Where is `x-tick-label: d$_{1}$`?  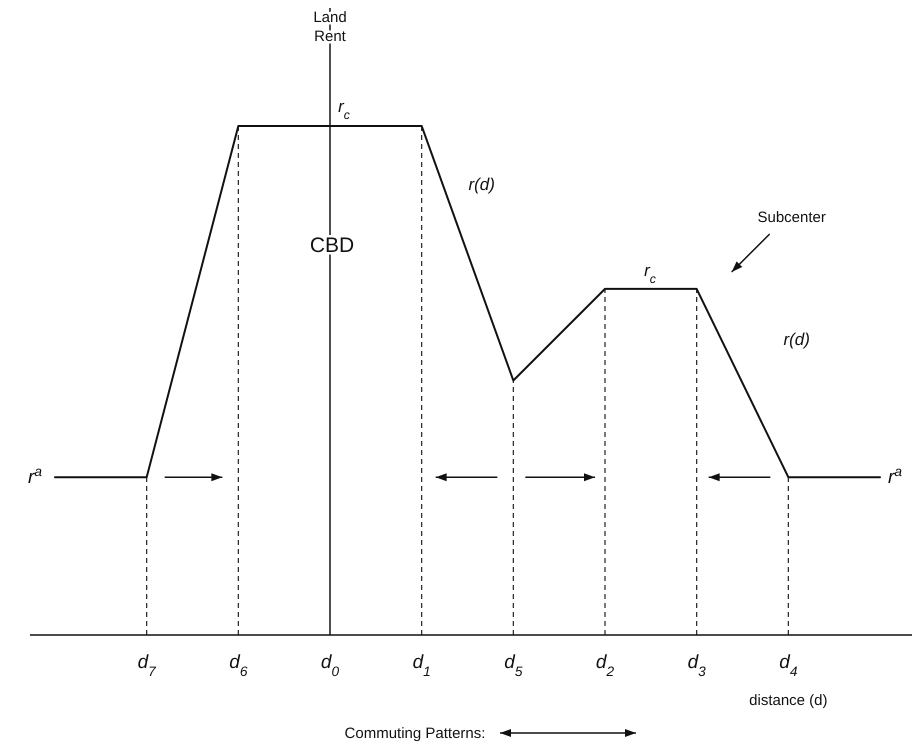 x-tick-label: d$_{1}$ is located at coordinates (421, 665).